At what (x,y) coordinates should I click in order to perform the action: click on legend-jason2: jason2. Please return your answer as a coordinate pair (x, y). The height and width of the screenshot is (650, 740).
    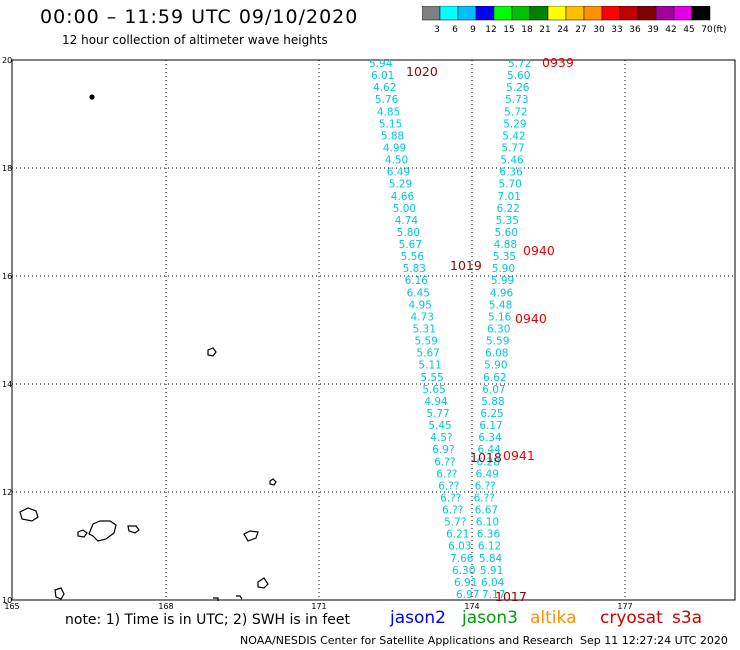
    Looking at the image, I should click on (418, 618).